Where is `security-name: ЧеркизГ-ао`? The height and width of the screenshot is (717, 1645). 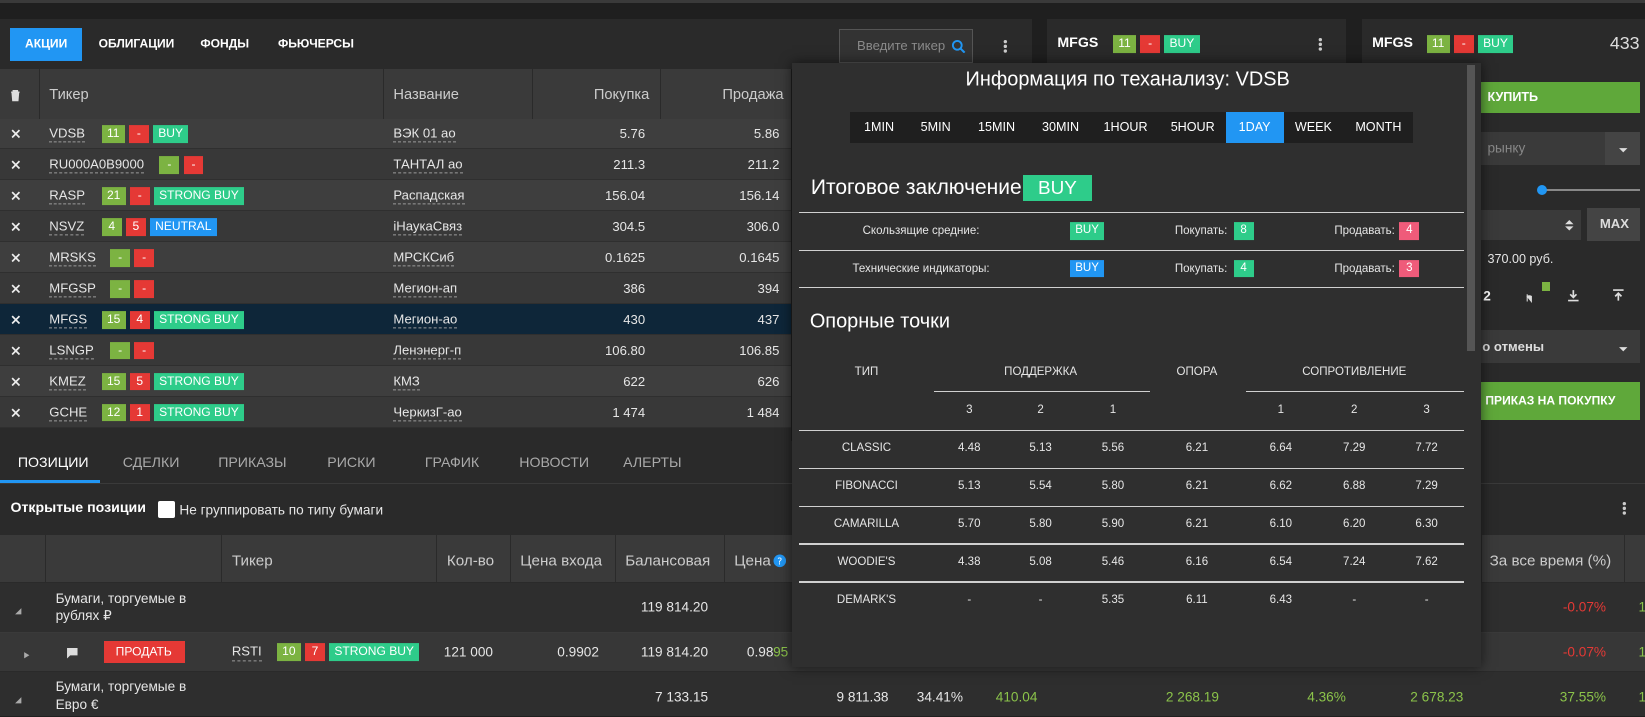
security-name: ЧеркизГ-ао is located at coordinates (427, 413).